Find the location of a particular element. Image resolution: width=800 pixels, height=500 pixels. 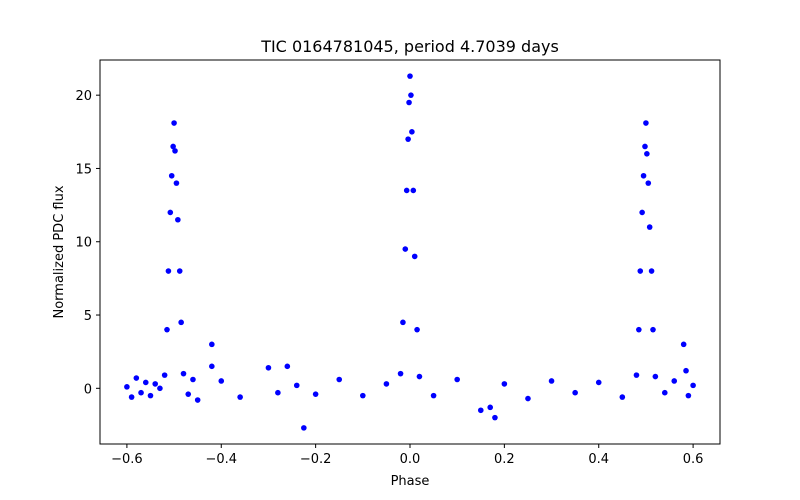

y-tick-label: 5 is located at coordinates (88, 316).